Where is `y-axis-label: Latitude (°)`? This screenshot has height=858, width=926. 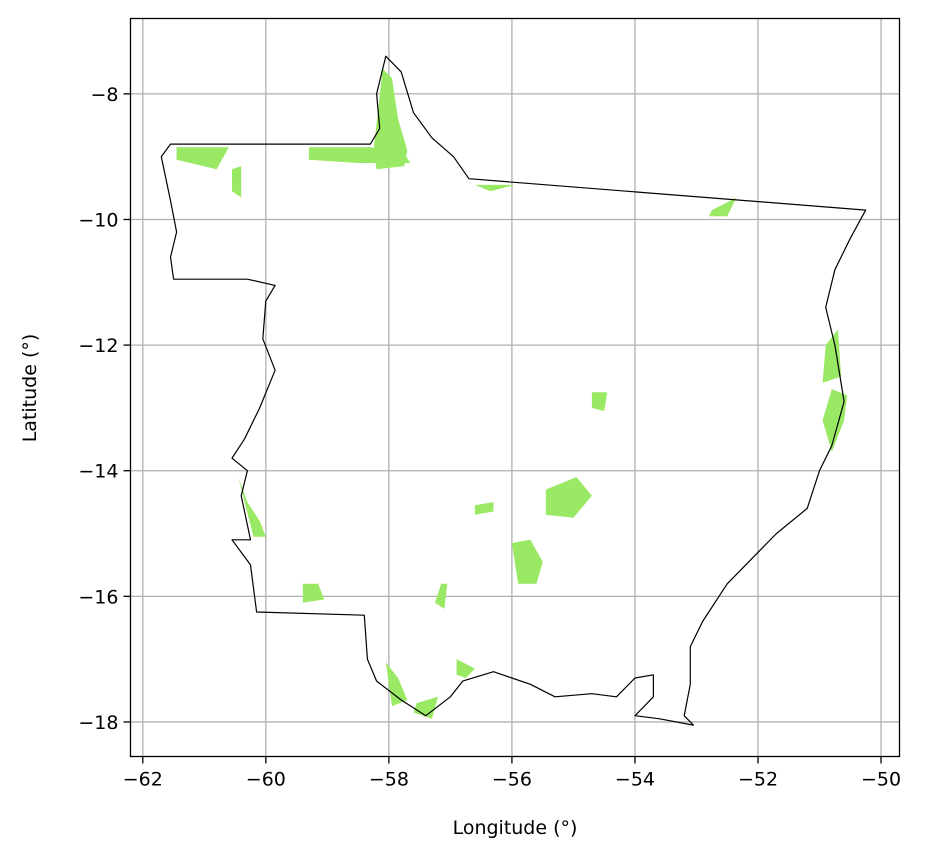
y-axis-label: Latitude (°) is located at coordinates (30, 388).